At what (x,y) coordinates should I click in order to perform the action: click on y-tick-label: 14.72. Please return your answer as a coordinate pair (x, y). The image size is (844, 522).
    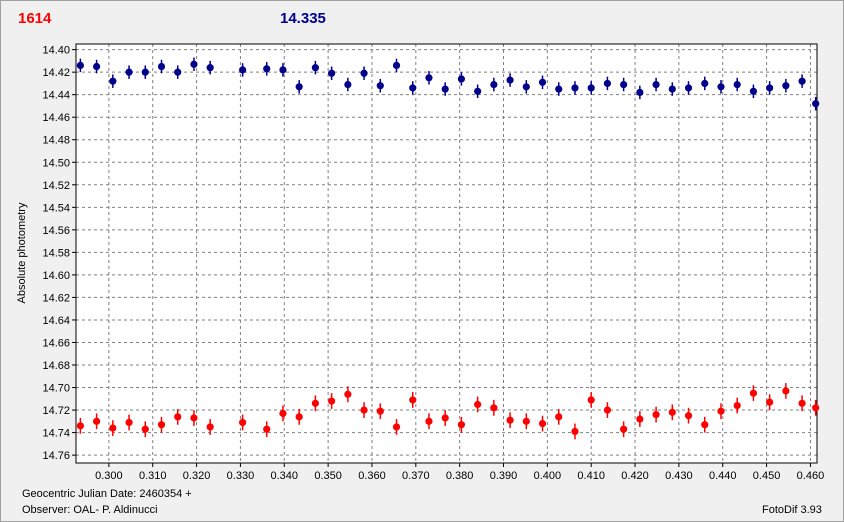
    Looking at the image, I should click on (56, 411).